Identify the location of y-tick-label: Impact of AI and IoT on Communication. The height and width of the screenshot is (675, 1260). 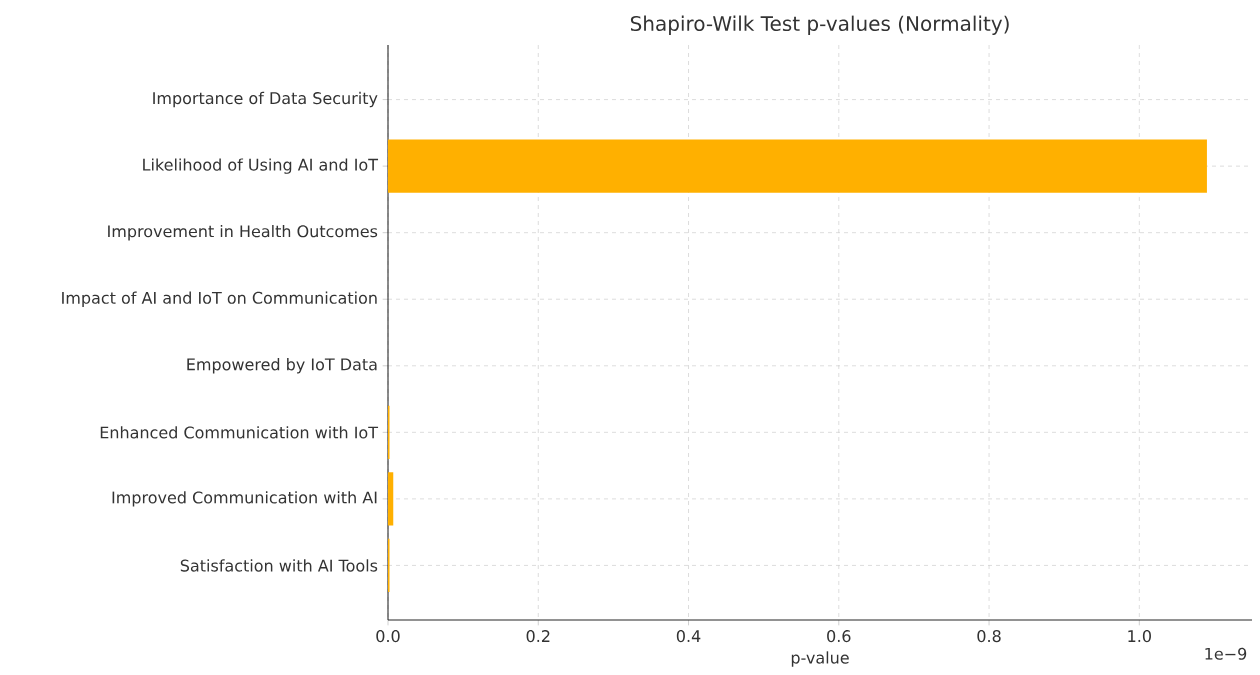
(219, 299).